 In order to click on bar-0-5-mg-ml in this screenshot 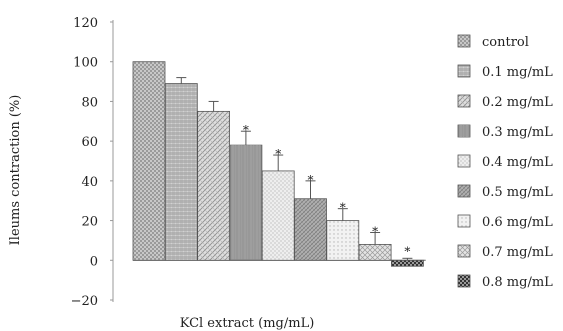, I will do `click(310, 229)`.